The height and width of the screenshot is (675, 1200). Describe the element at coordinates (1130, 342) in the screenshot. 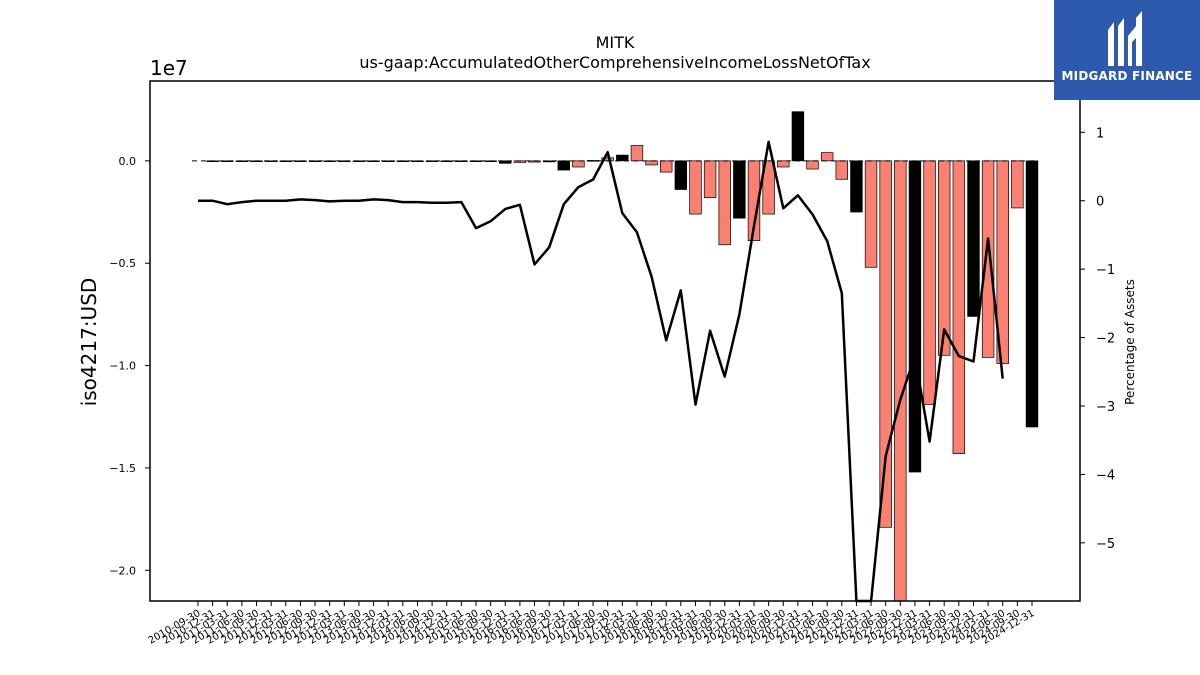

I see `y2-axis-label: Percentage of Assets` at that location.